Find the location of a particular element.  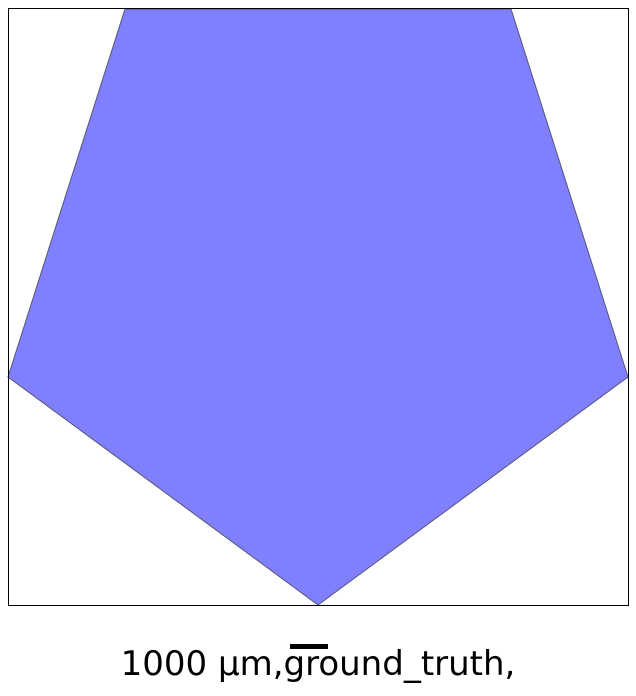

scale-bar is located at coordinates (309, 646).